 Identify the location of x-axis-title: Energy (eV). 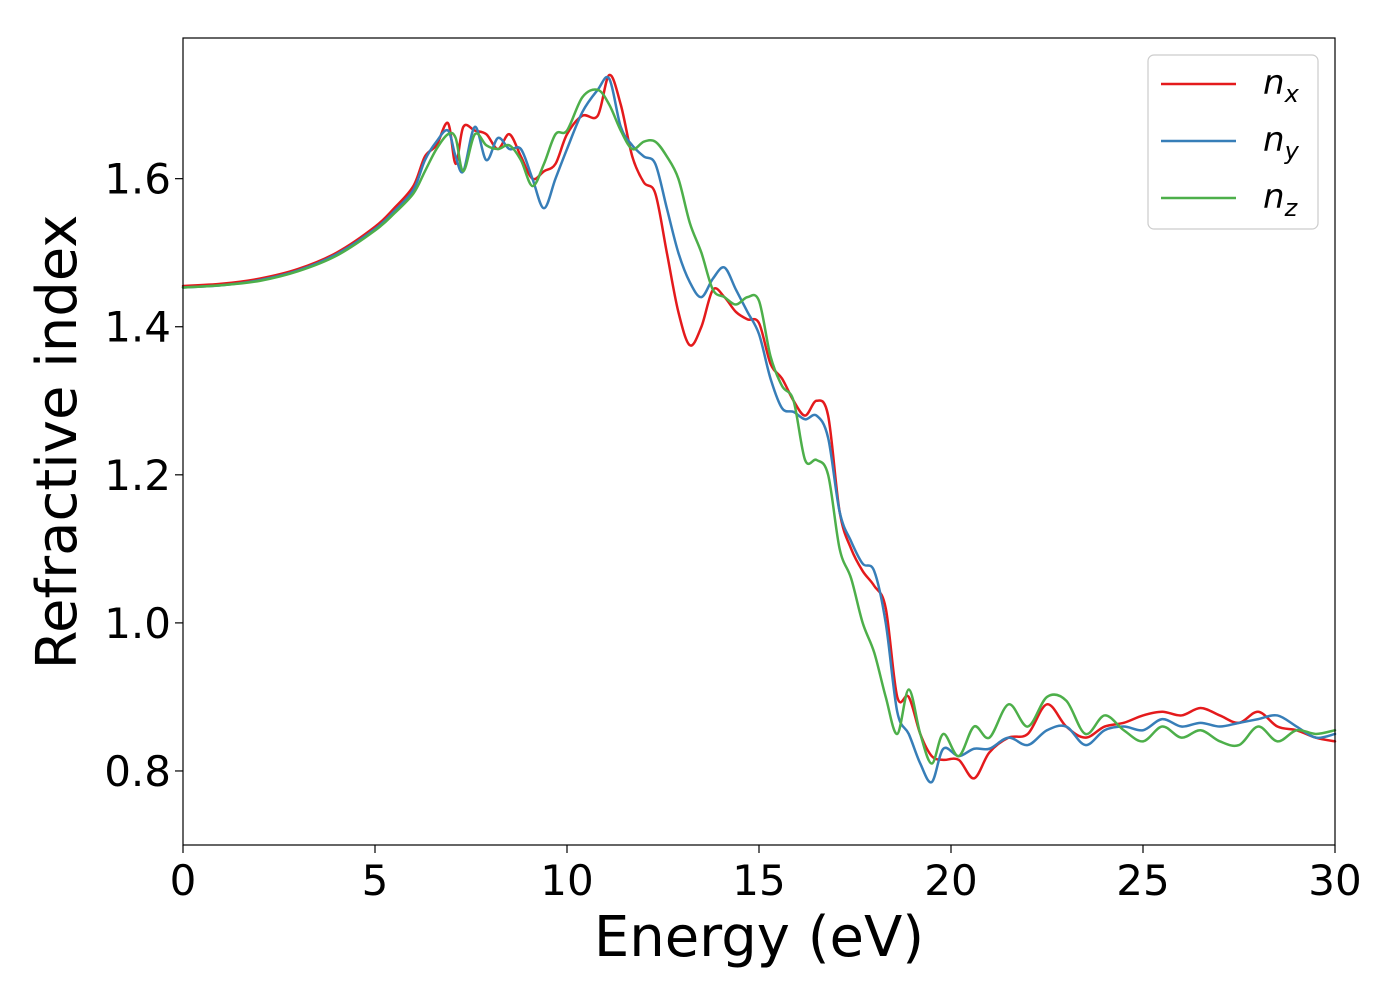
(759, 937).